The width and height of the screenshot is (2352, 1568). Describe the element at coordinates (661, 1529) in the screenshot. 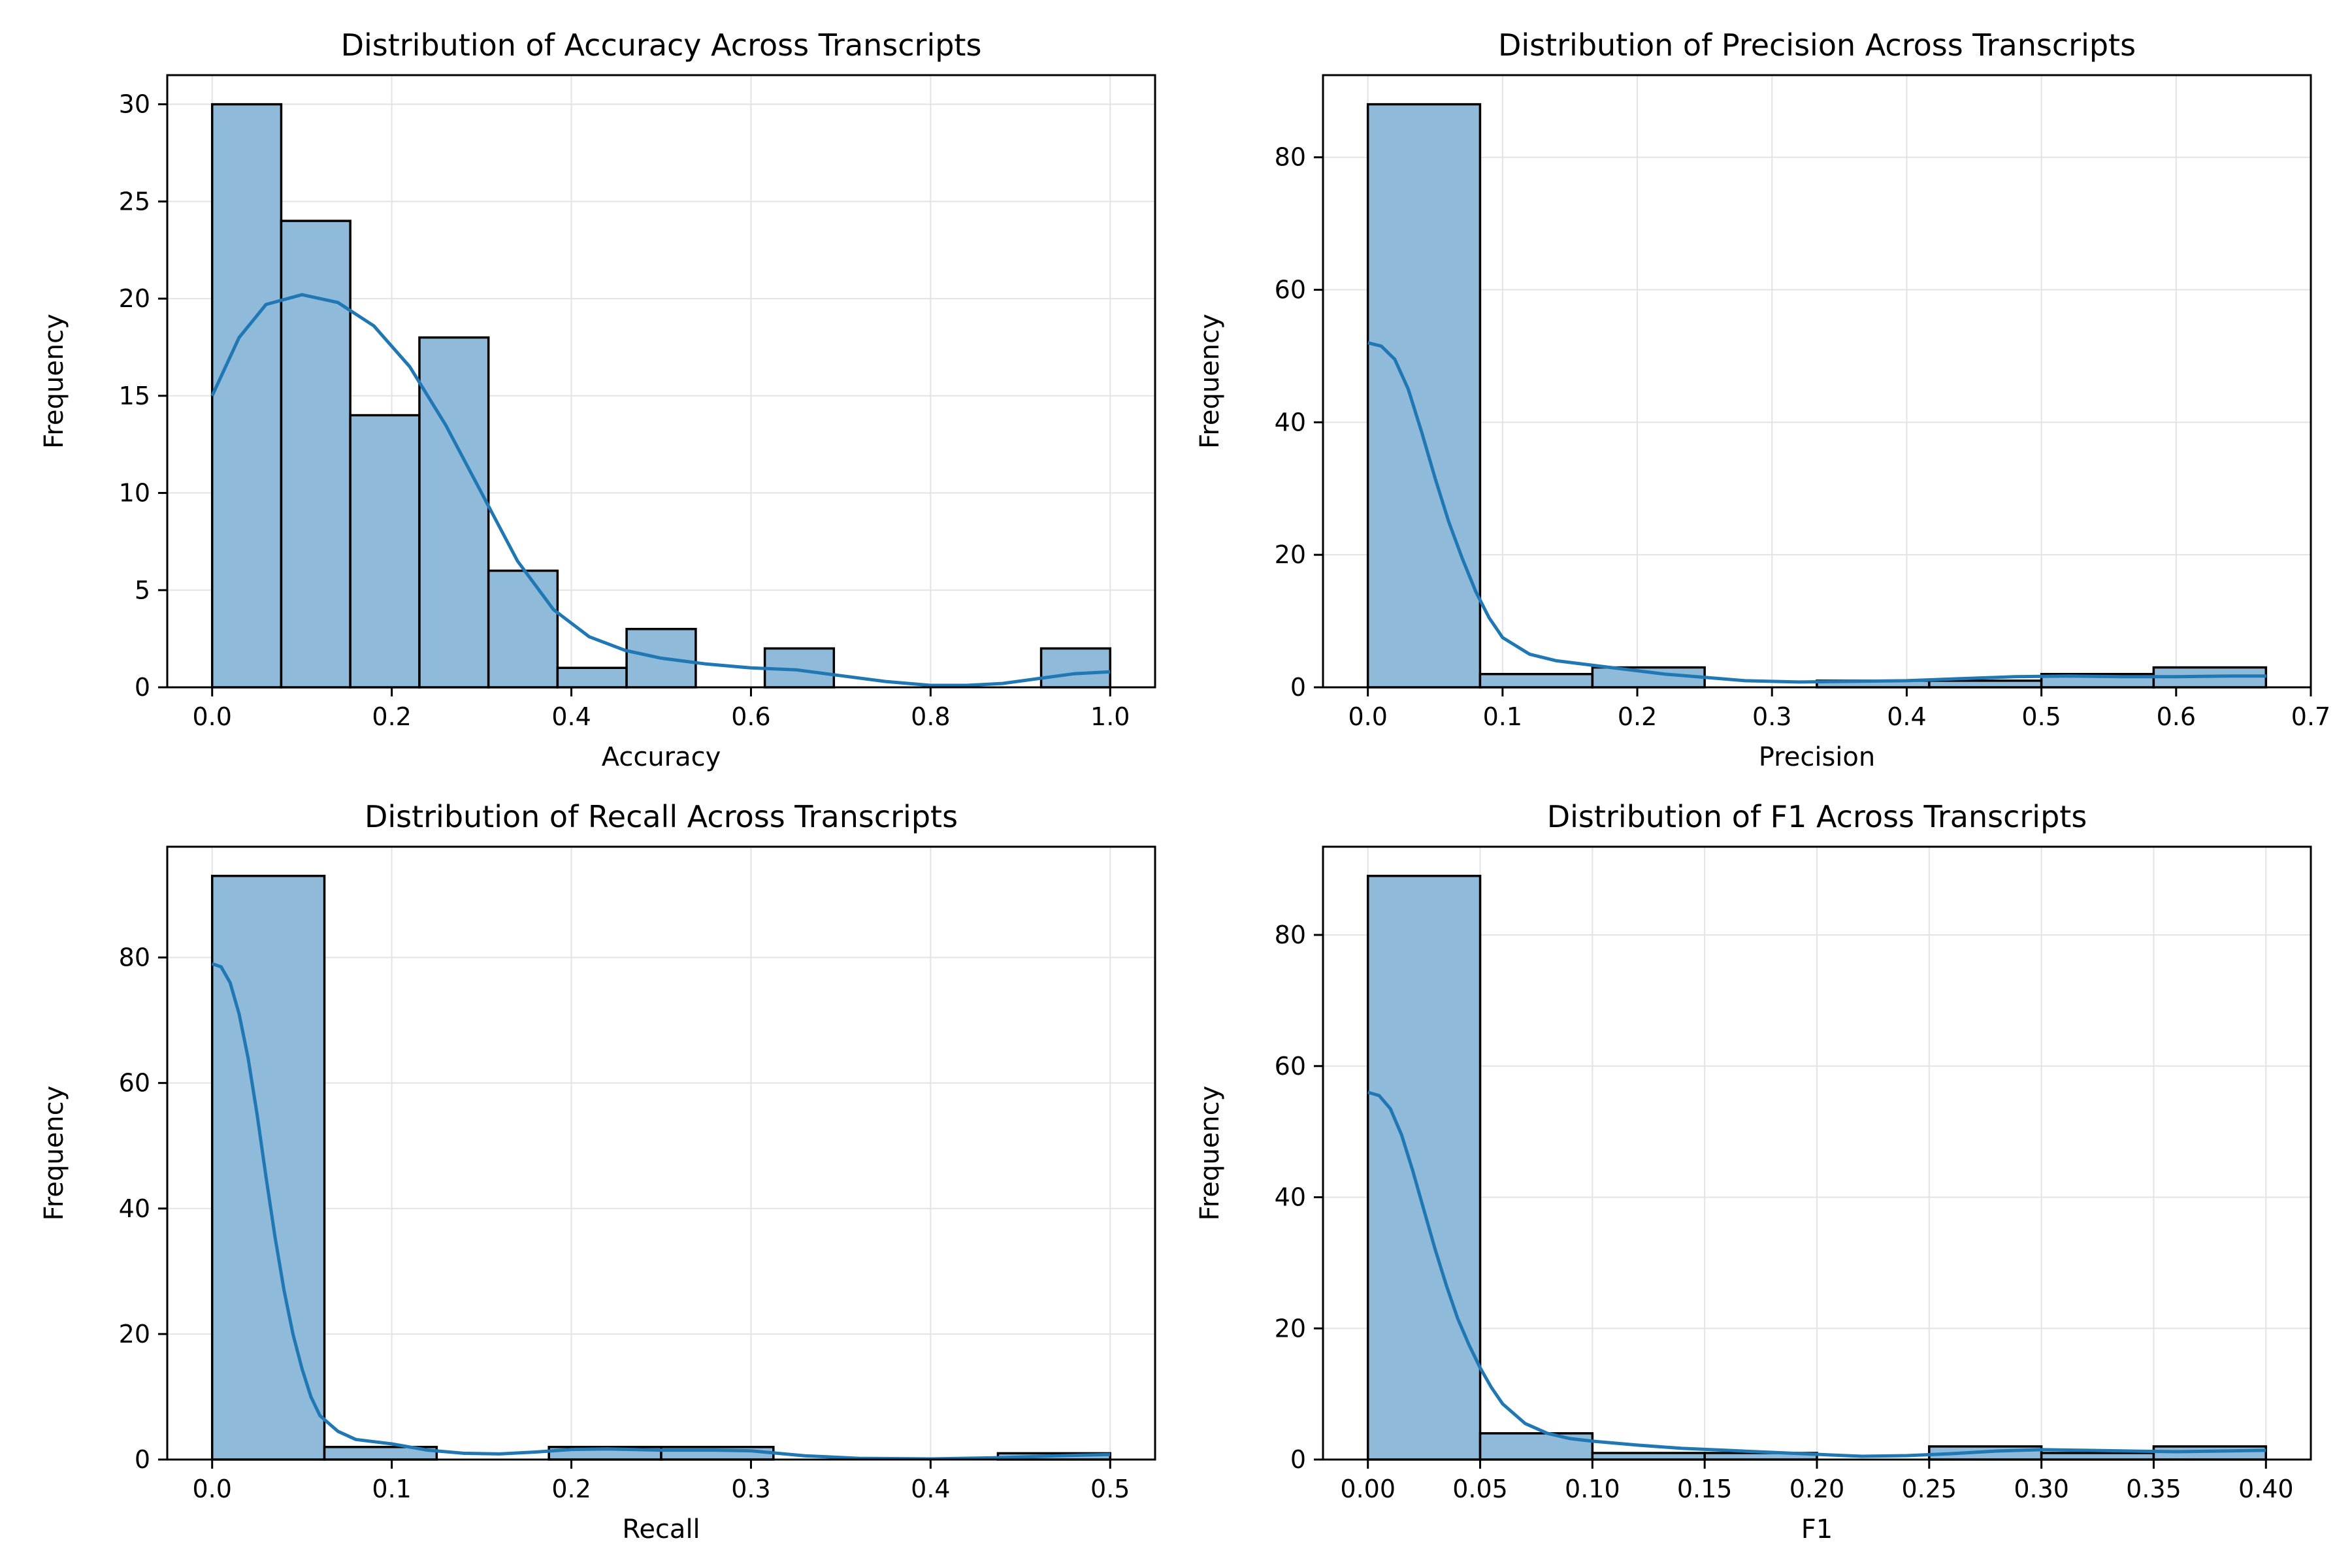

I see `recall-xlabel: Recall` at that location.